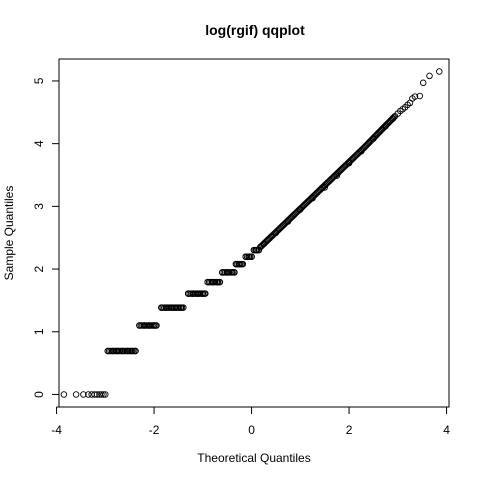  I want to click on y-axis: 0 1 2 3 4 5, so click(46, 237).